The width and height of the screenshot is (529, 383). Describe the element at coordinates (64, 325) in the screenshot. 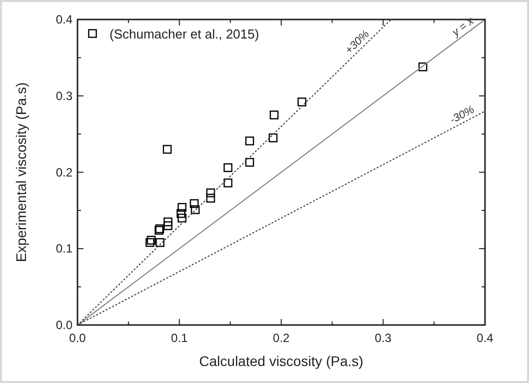

I see `y-tick-label: 0.0` at that location.